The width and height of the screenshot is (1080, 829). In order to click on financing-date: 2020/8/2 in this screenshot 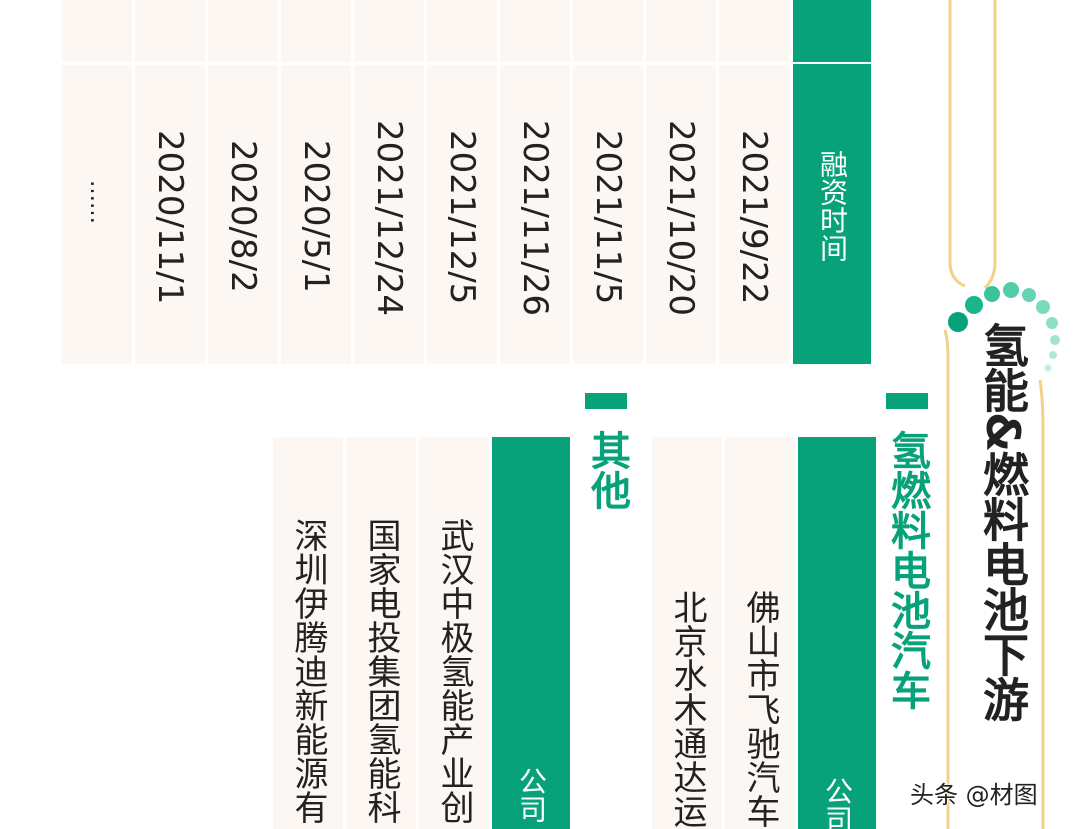, I will do `click(243, 216)`.